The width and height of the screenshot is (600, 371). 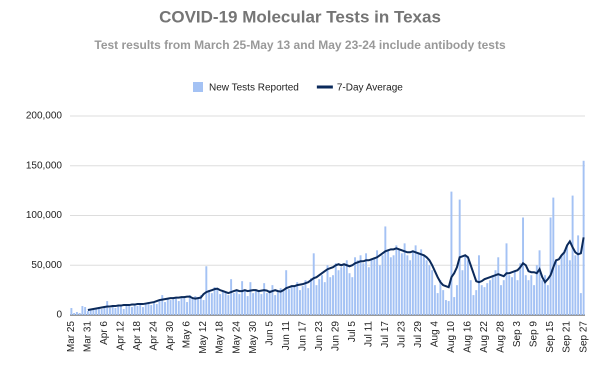 What do you see at coordinates (220, 337) in the screenshot?
I see `x-tick-label: May 18` at bounding box center [220, 337].